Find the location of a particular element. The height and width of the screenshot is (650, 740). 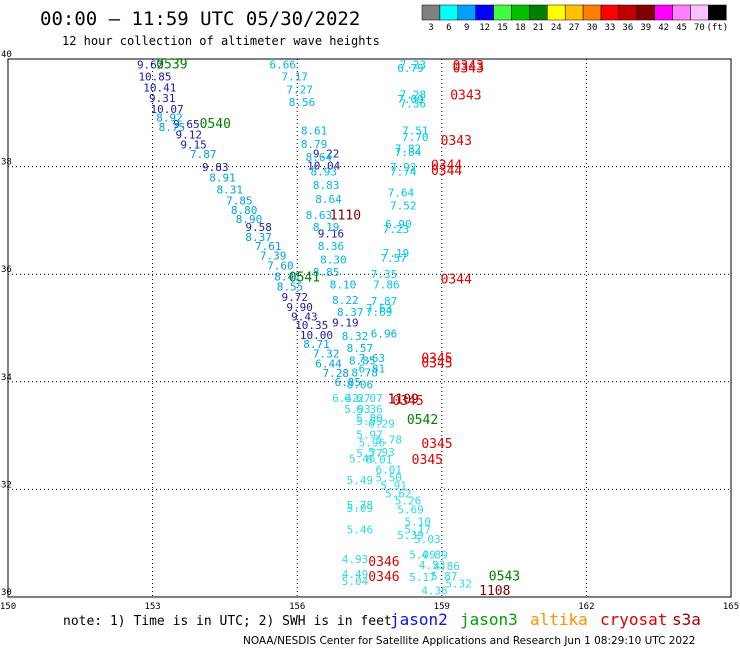

swh-point-label: 7.23 is located at coordinates (396, 229).